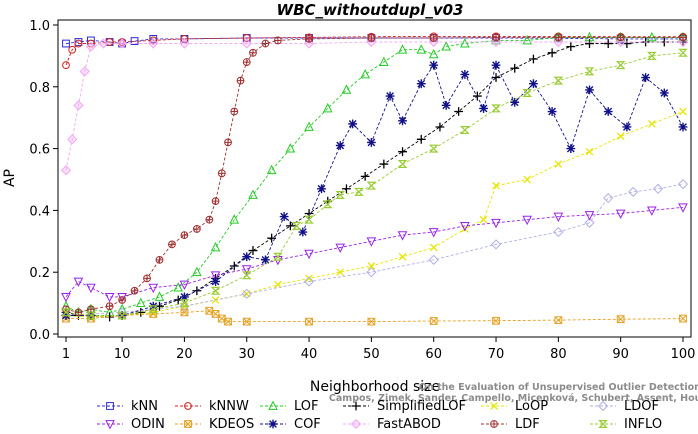  What do you see at coordinates (148, 424) in the screenshot?
I see `legend-label-odin: ODIN` at bounding box center [148, 424].